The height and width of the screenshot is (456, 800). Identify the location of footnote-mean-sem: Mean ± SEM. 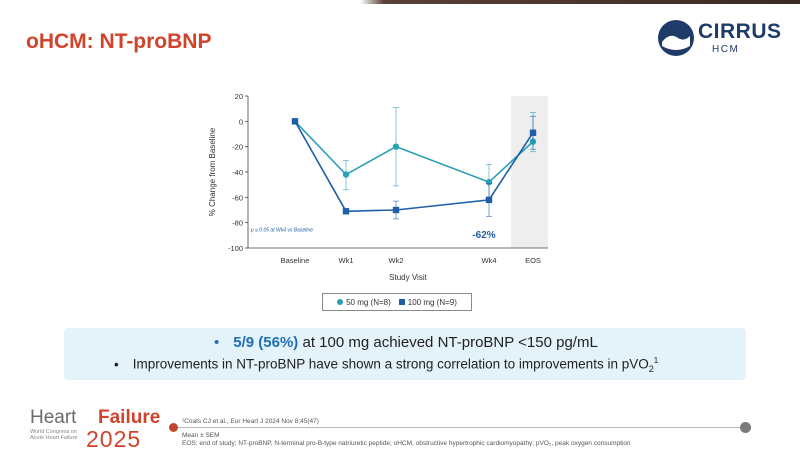
(201, 435).